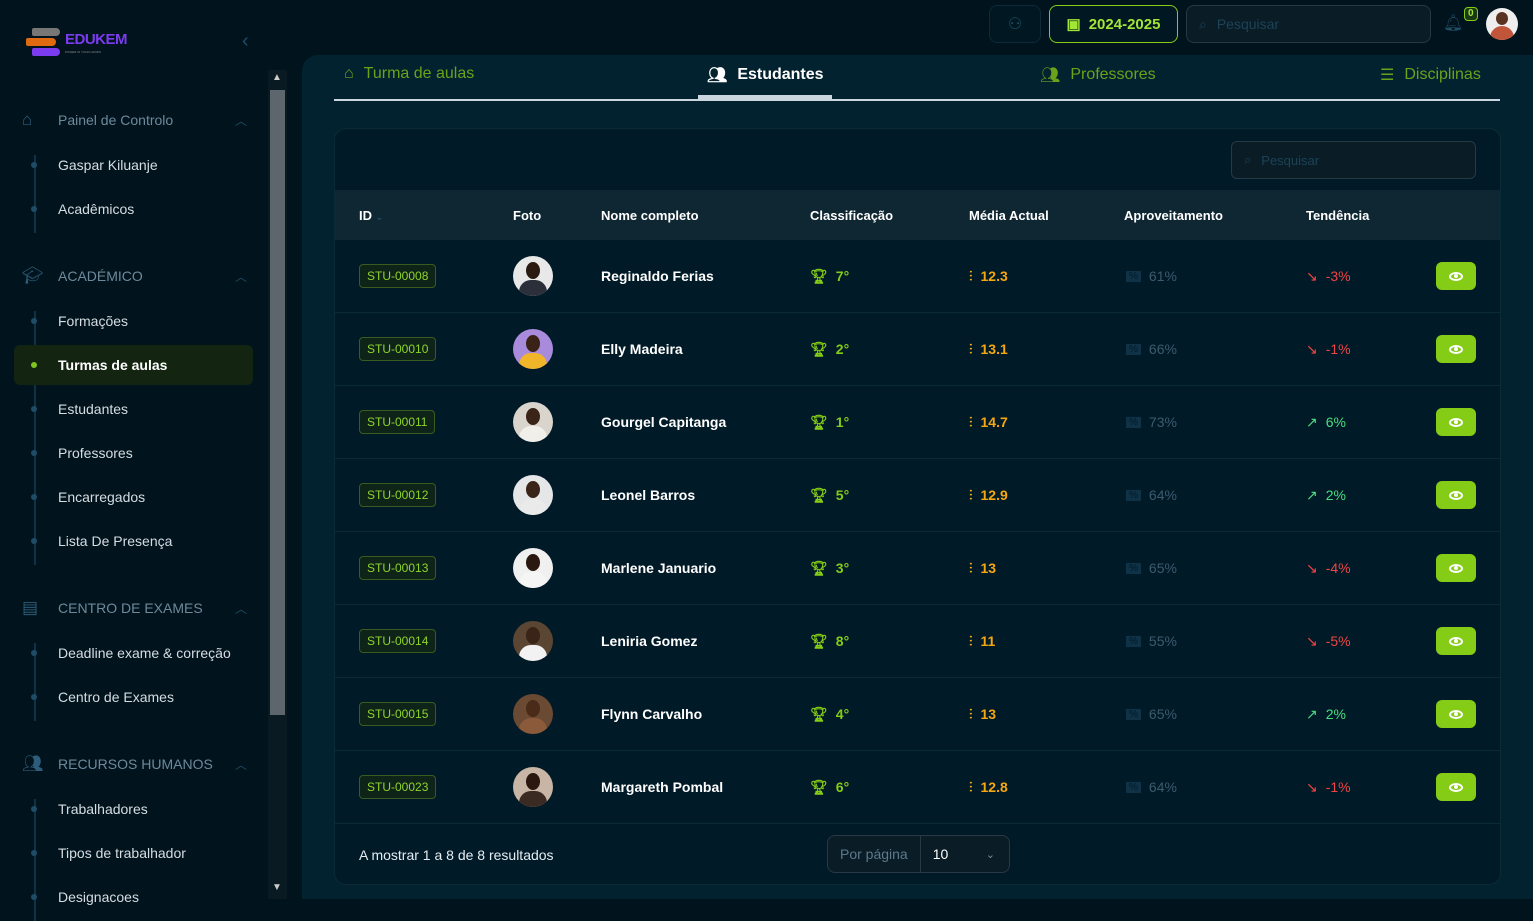 This screenshot has height=921, width=1533. I want to click on sidebar-group: ▤ CENTRO DE EXAMES ︿, so click(134, 608).